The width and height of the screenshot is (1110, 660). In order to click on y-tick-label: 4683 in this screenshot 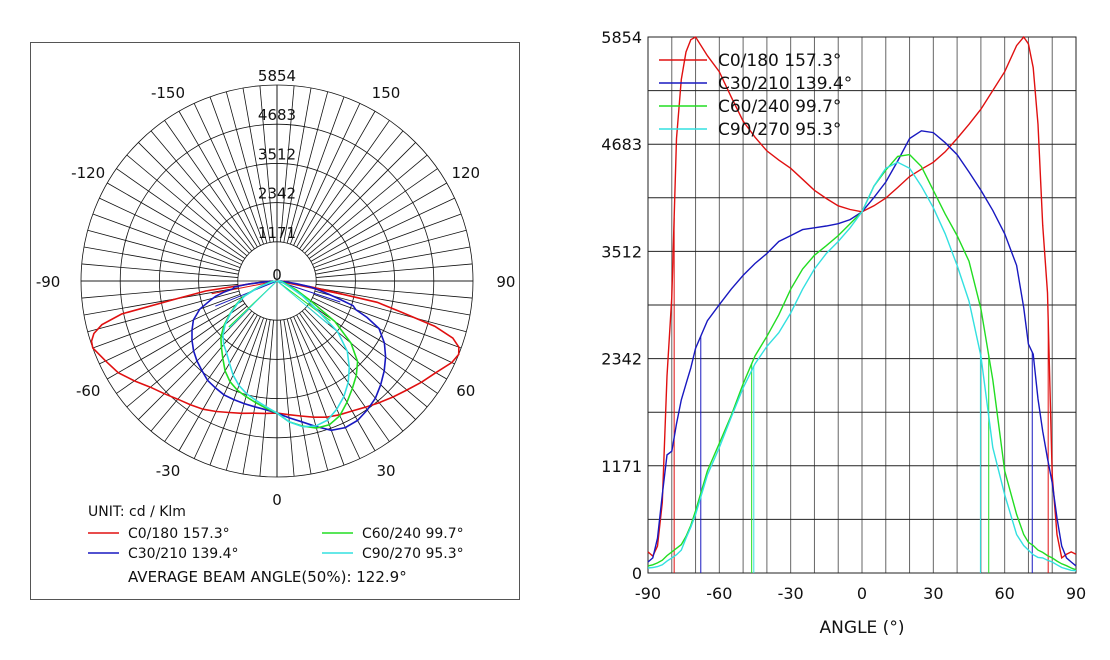, I will do `click(621, 144)`.